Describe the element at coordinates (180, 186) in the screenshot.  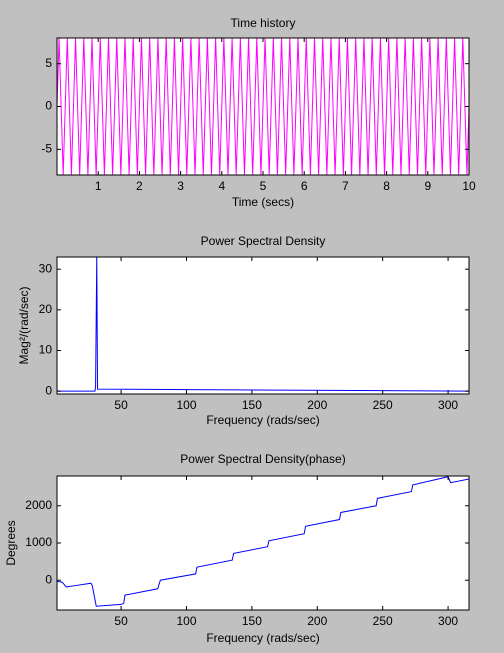
I see `x-tick-label: 3` at that location.